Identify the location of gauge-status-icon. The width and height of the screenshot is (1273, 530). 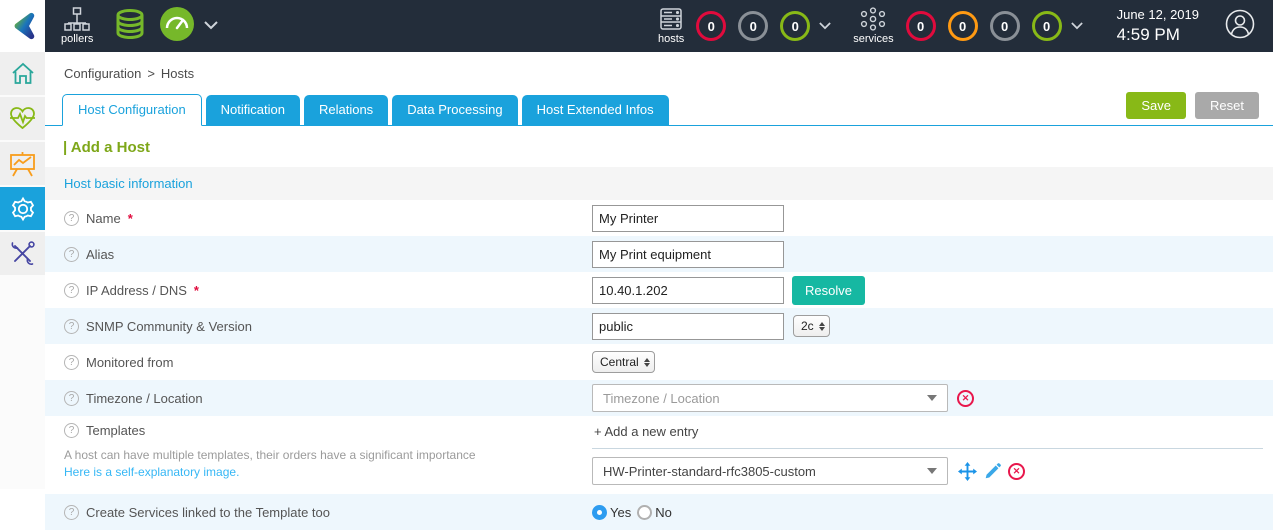
(177, 26).